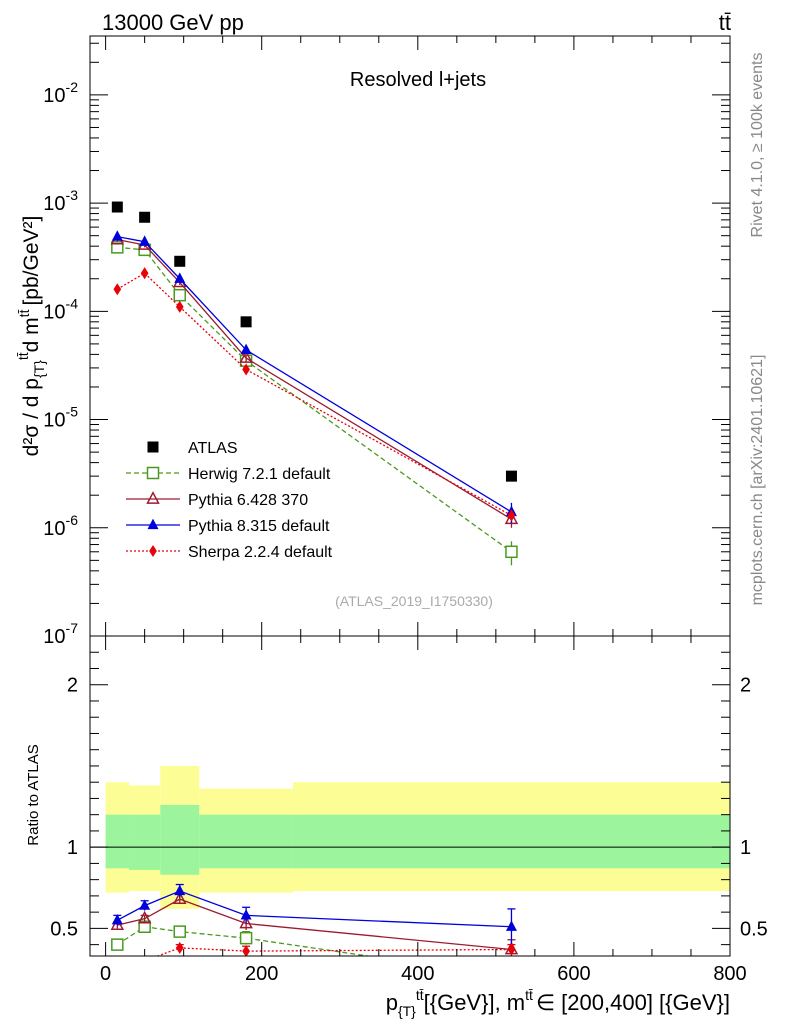 The height and width of the screenshot is (1024, 786). I want to click on process-label: tt̄, so click(725, 22).